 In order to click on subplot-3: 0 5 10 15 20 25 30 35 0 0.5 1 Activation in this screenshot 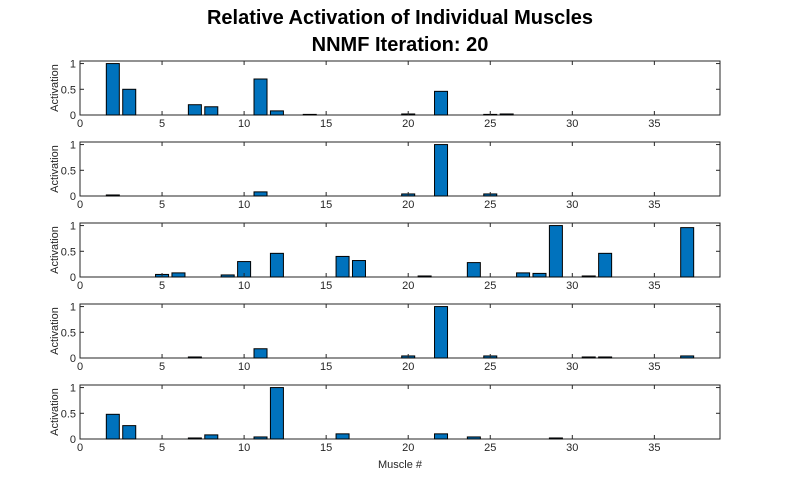, I will do `click(385, 256)`.